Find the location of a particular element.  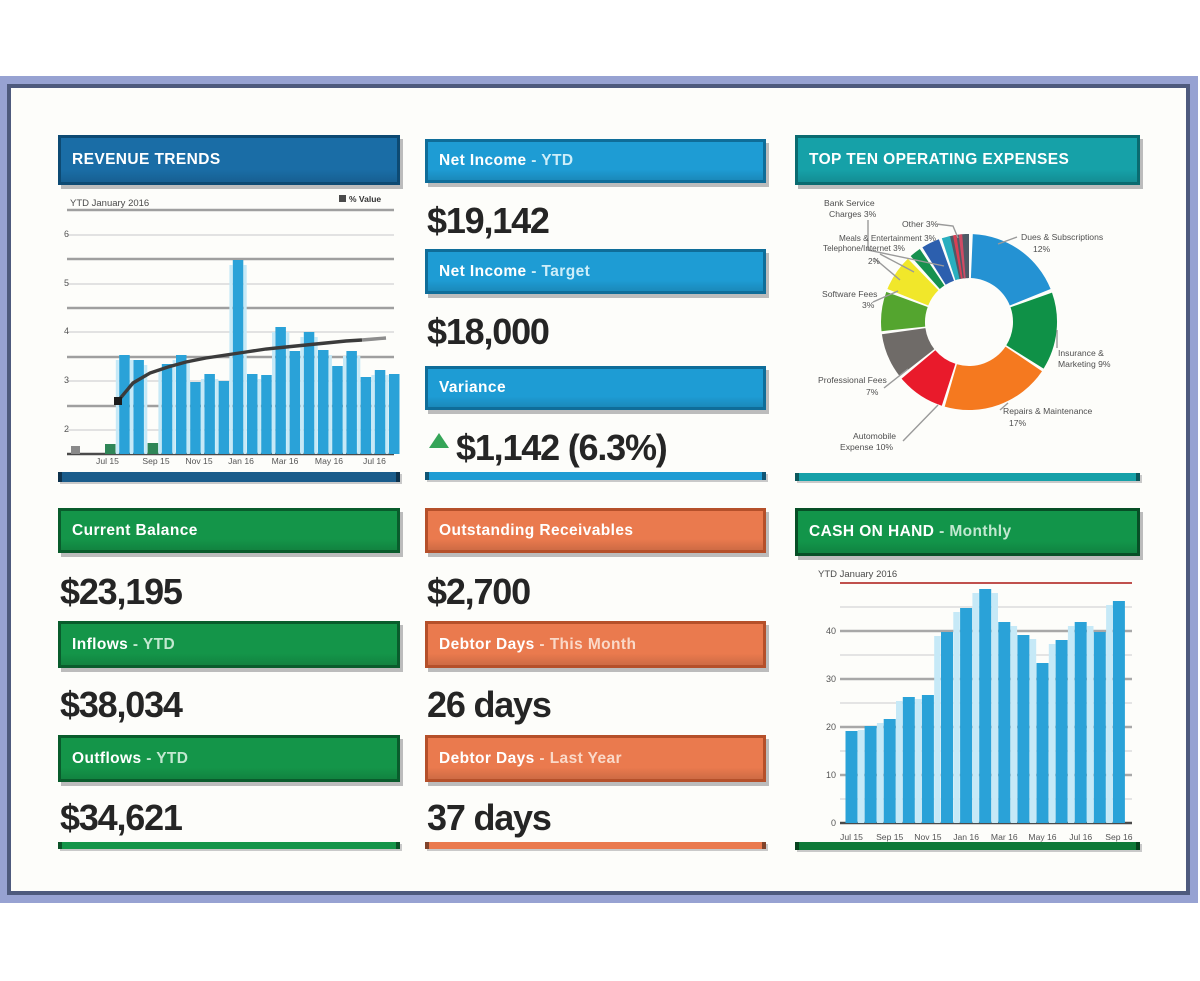

svg-text: Dues & Subscriptions is located at coordinates (1062, 237).